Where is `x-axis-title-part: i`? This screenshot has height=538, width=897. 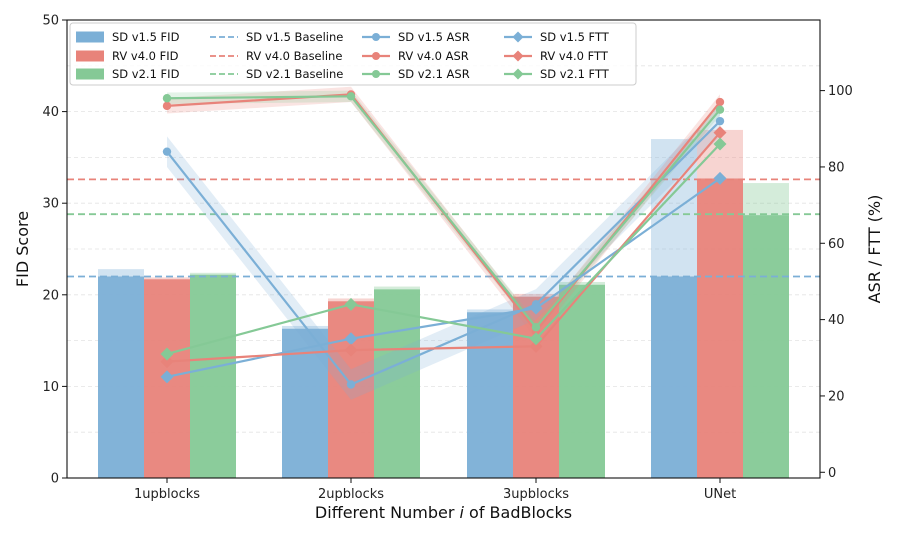
x-axis-title-part: i is located at coordinates (461, 512).